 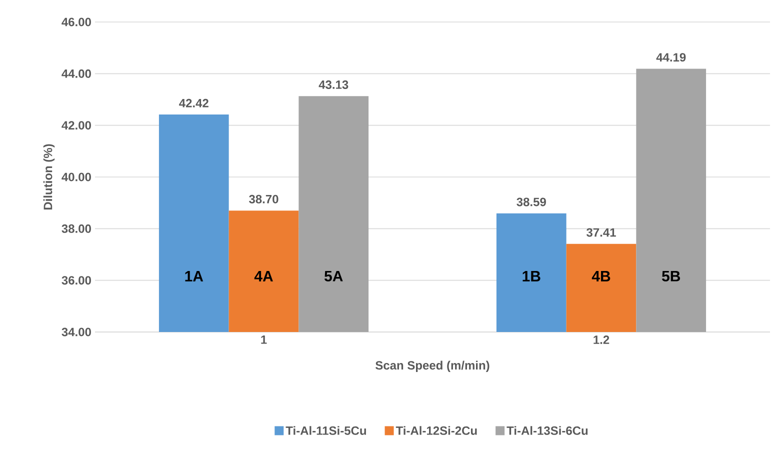 I want to click on x-tick-label: 1.2, so click(x=602, y=340).